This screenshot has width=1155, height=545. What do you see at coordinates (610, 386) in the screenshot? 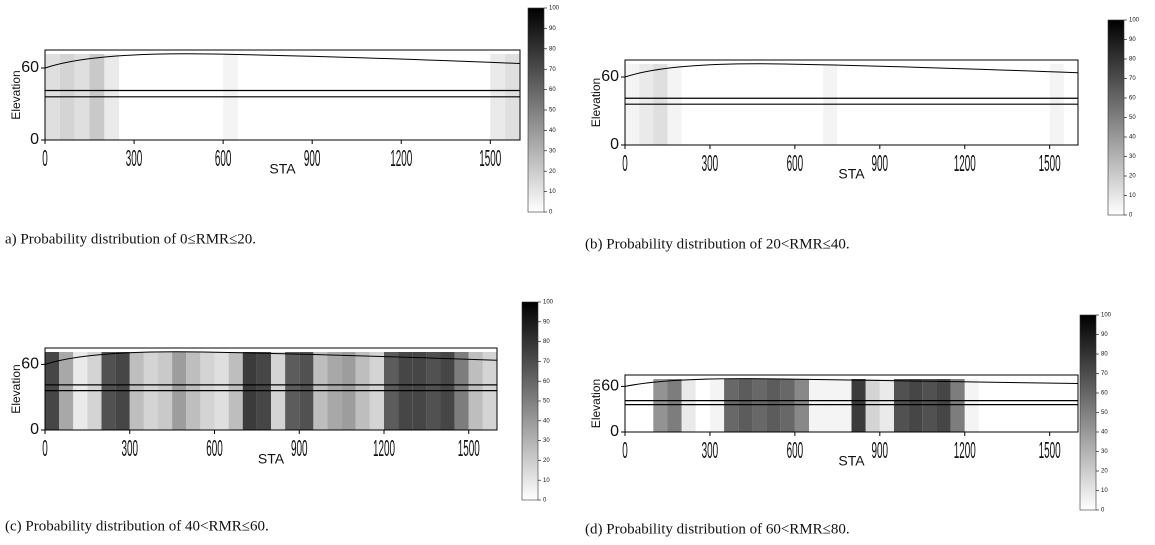
I see `y-tick-label: 60` at bounding box center [610, 386].